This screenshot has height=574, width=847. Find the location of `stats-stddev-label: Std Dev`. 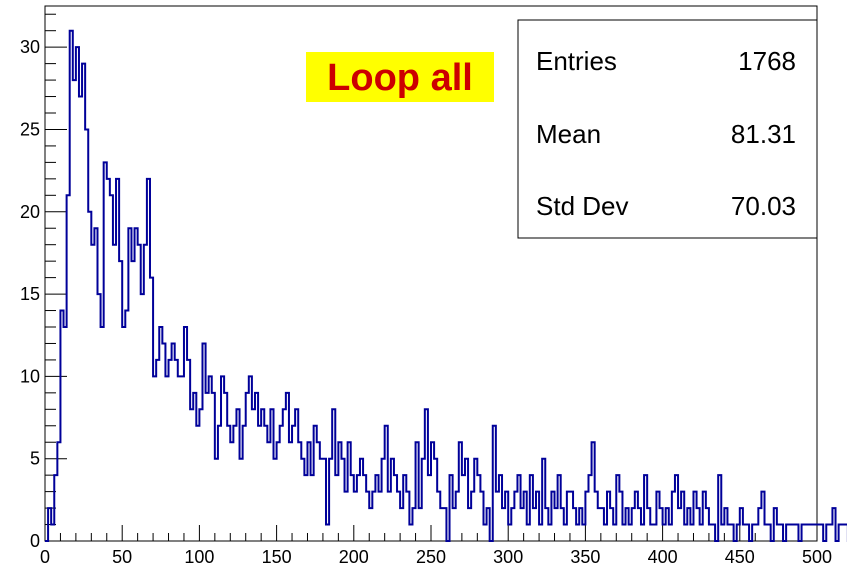

stats-stddev-label: Std Dev is located at coordinates (582, 206).